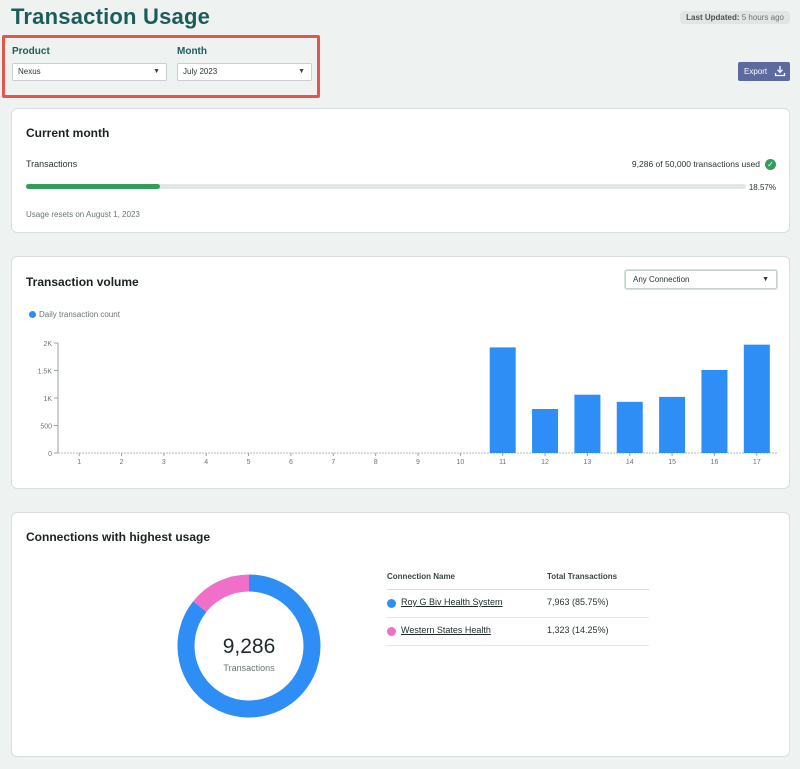 The height and width of the screenshot is (769, 800). I want to click on connection-total: 7,963 (85.75%), so click(578, 602).